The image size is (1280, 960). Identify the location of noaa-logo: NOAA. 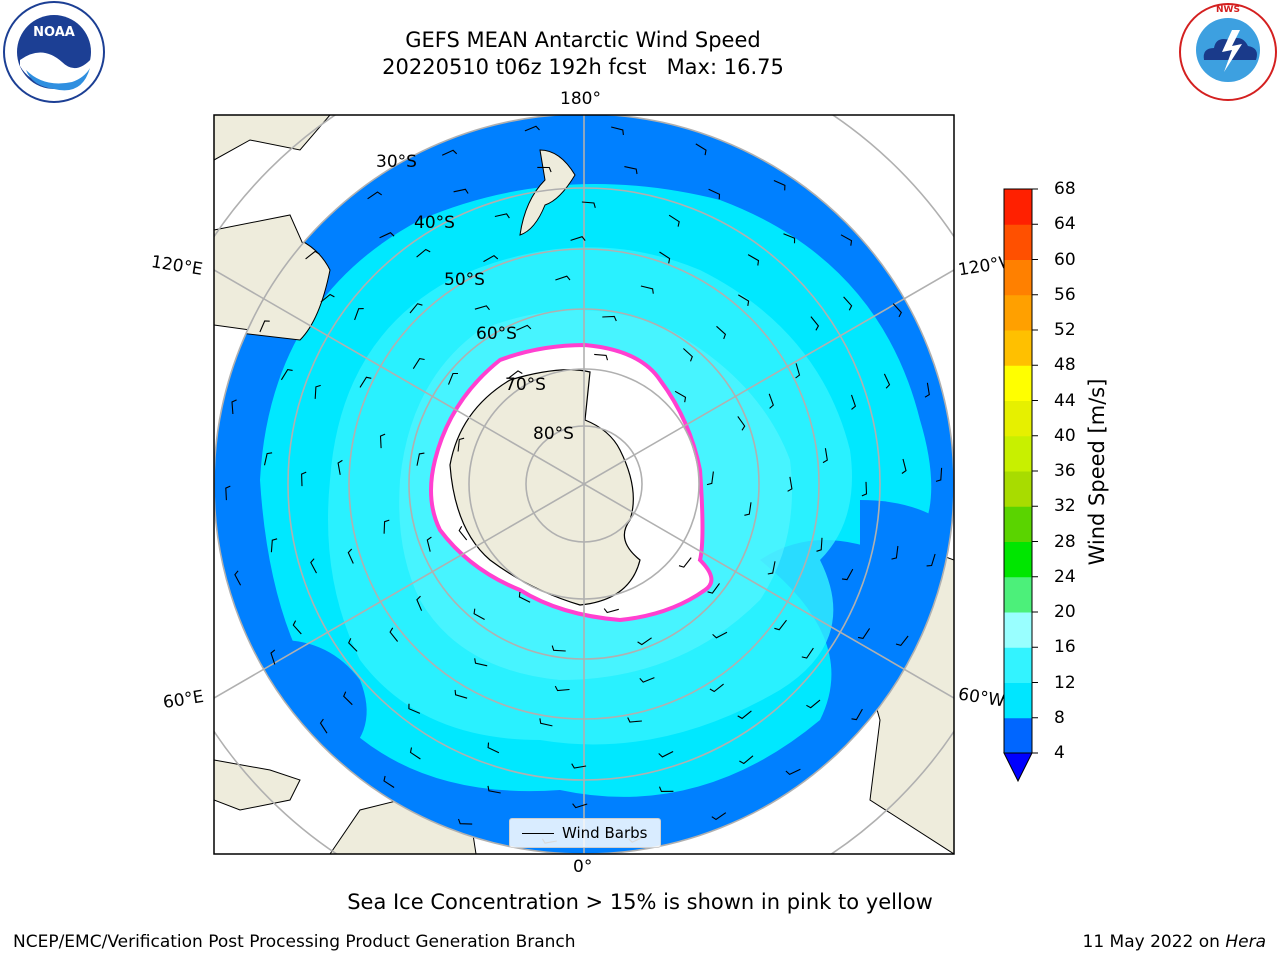
(54, 52).